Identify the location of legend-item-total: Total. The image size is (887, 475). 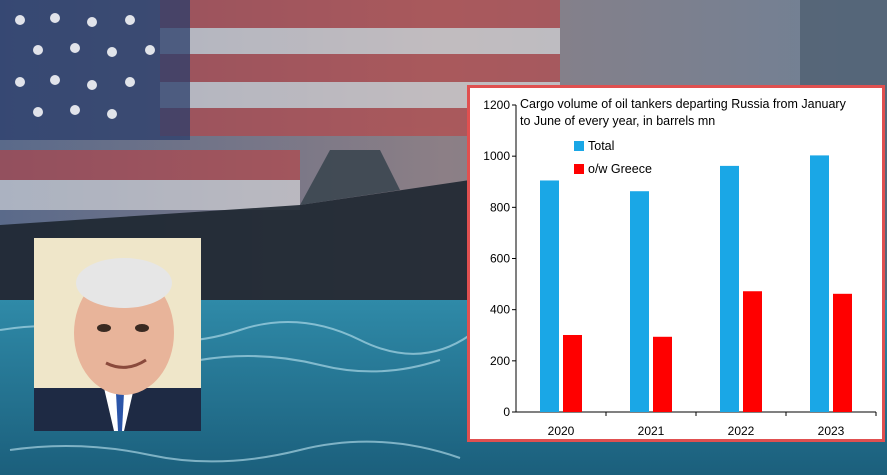
(613, 145).